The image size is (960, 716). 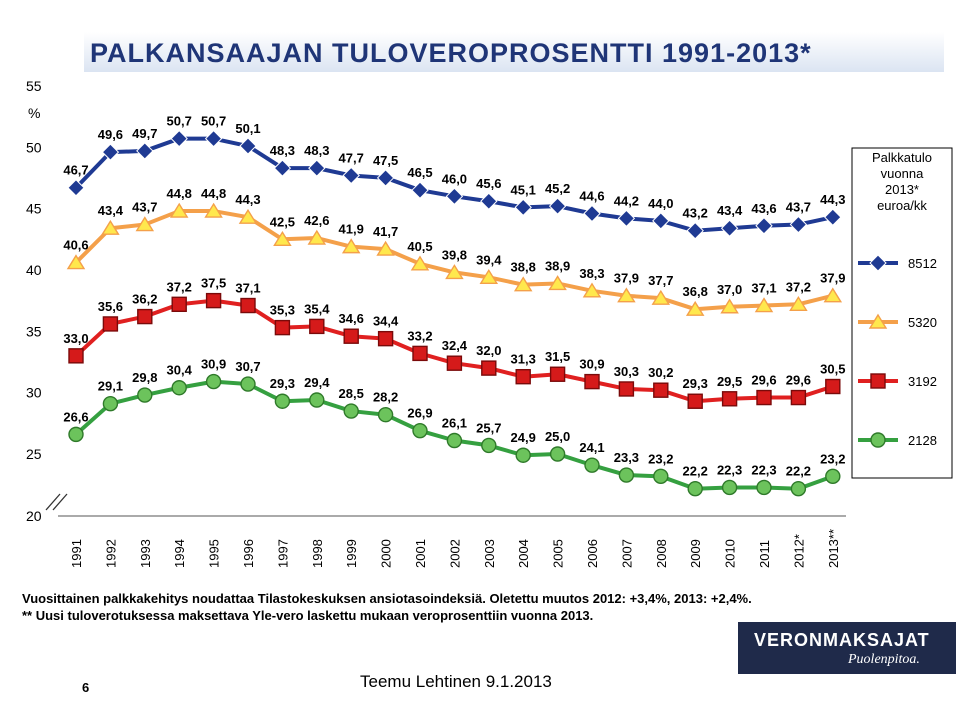 I want to click on x-tick-label: 2007, so click(x=626, y=553).